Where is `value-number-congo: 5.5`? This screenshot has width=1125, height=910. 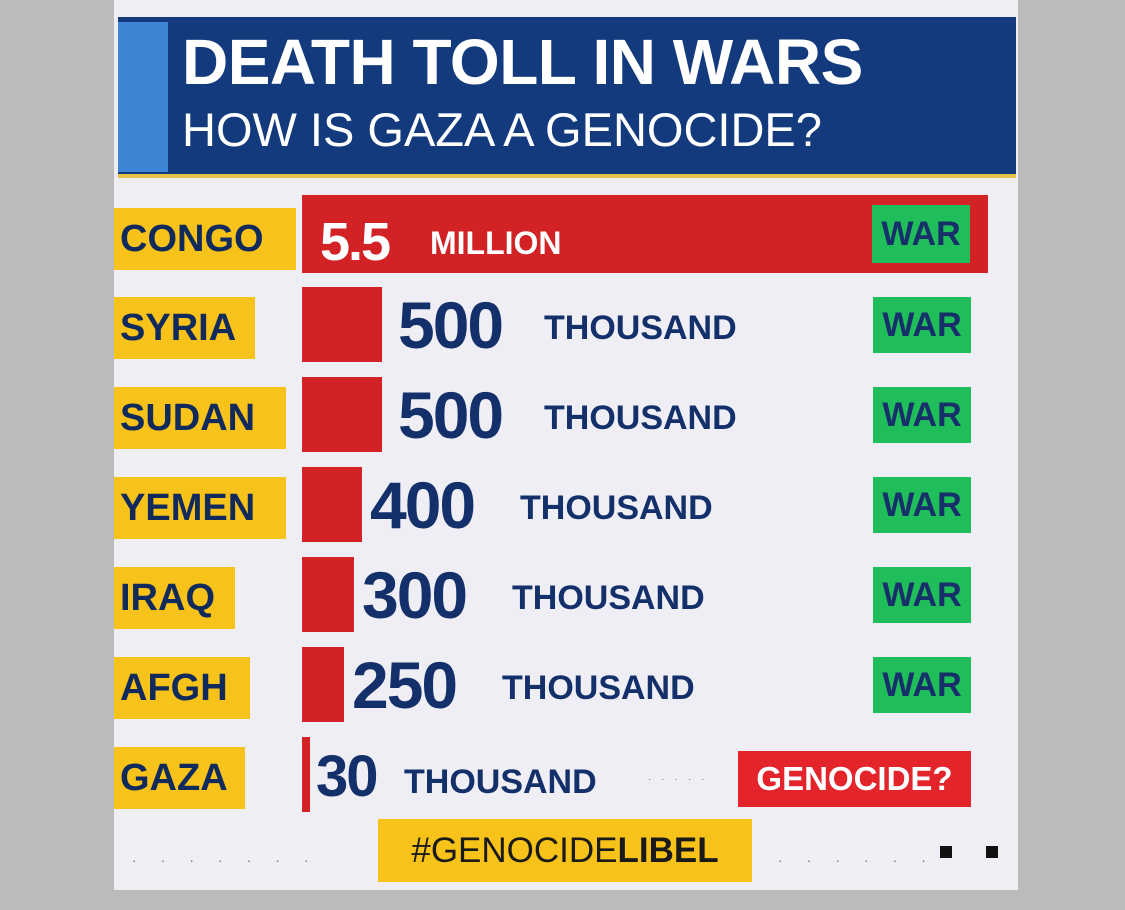 value-number-congo: 5.5 is located at coordinates (355, 242).